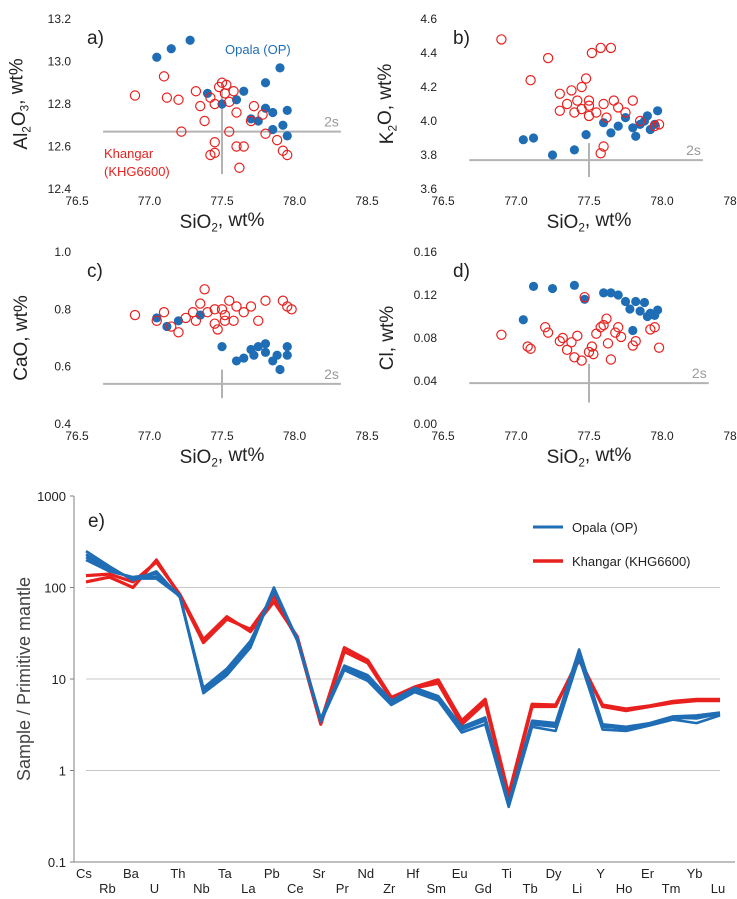  I want to click on y-tick-label: 0.08, so click(426, 338).